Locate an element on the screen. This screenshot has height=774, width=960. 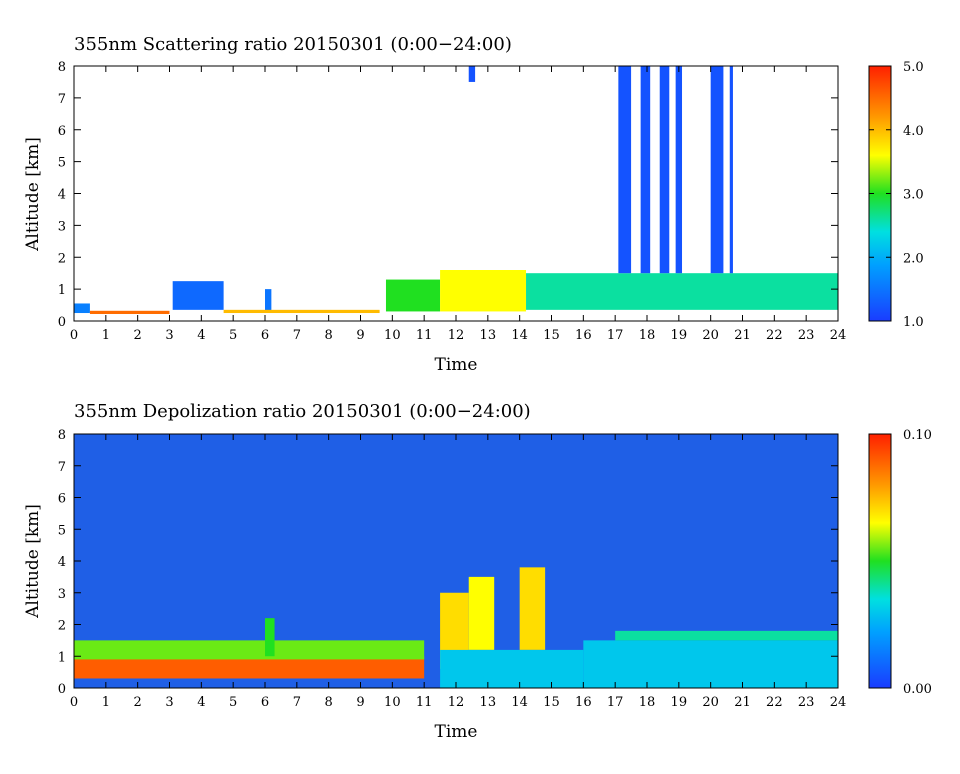
x-tick-label: 10 is located at coordinates (392, 335).